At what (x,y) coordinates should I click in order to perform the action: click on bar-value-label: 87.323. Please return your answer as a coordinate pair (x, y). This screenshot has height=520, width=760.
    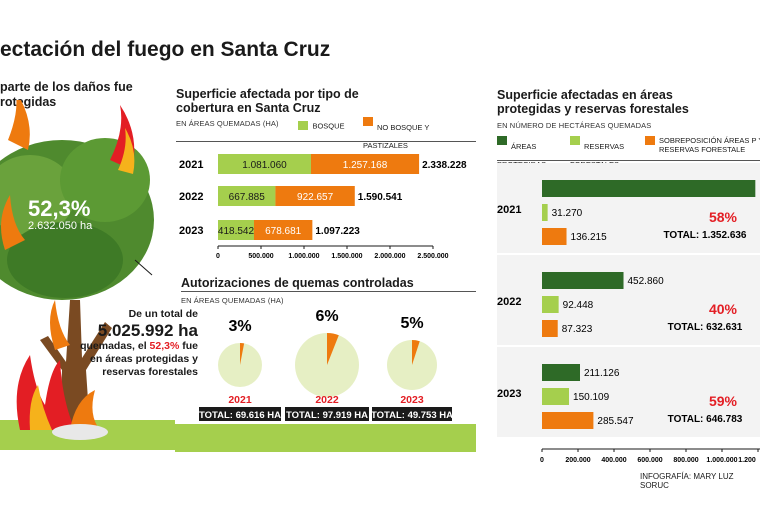
    Looking at the image, I should click on (577, 329).